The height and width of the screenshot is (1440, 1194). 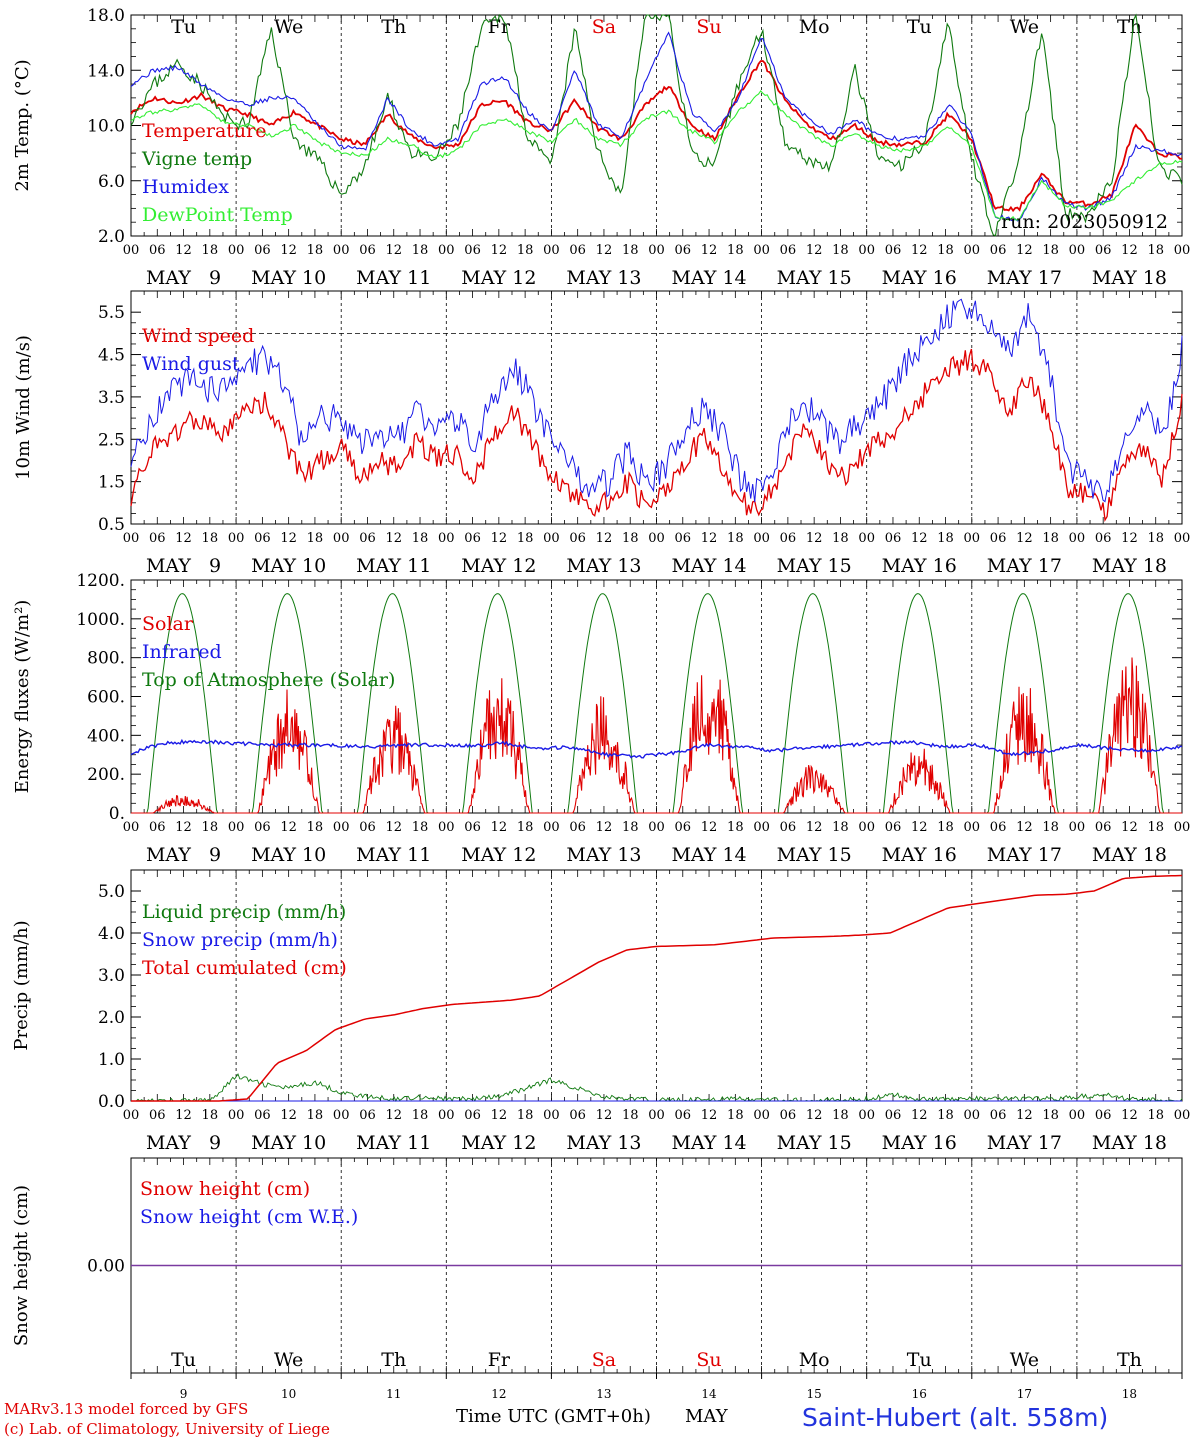 I want to click on y-tick-label: 6.0, so click(x=111, y=182).